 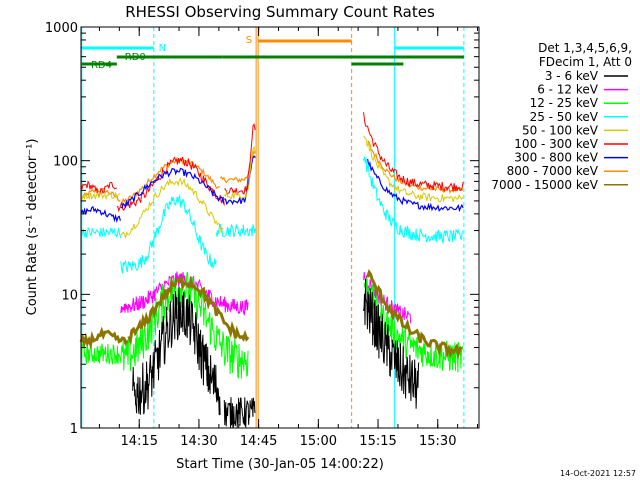 What do you see at coordinates (568, 90) in the screenshot?
I see `legend-label: 6 - 12 keV` at bounding box center [568, 90].